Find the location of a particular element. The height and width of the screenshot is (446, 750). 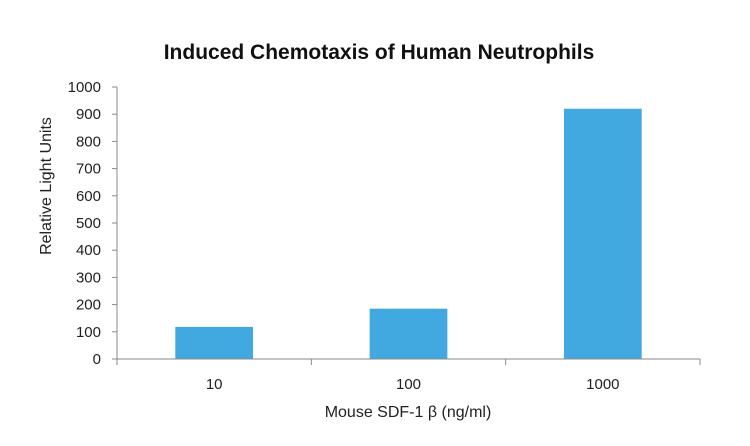

y-tick-label: 400 is located at coordinates (88, 250).